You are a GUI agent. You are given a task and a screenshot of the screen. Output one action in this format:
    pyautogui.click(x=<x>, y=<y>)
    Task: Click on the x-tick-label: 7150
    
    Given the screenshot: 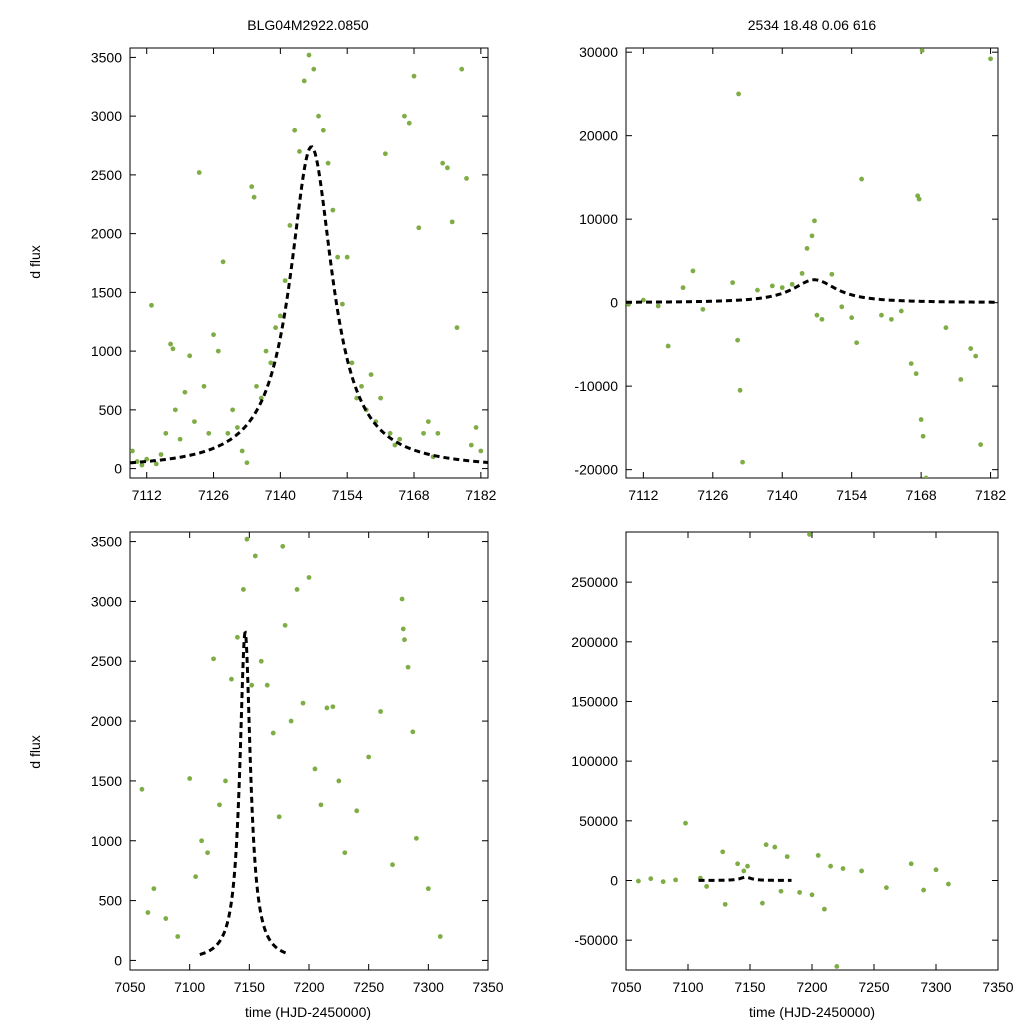 What is the action you would take?
    pyautogui.click(x=249, y=987)
    